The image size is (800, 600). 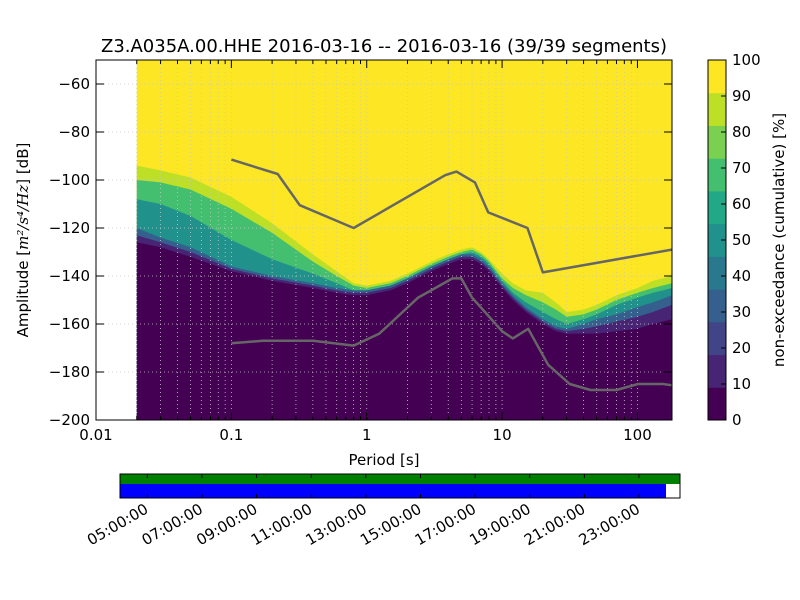 What do you see at coordinates (741, 132) in the screenshot?
I see `colorbar-tick-label: 80` at bounding box center [741, 132].